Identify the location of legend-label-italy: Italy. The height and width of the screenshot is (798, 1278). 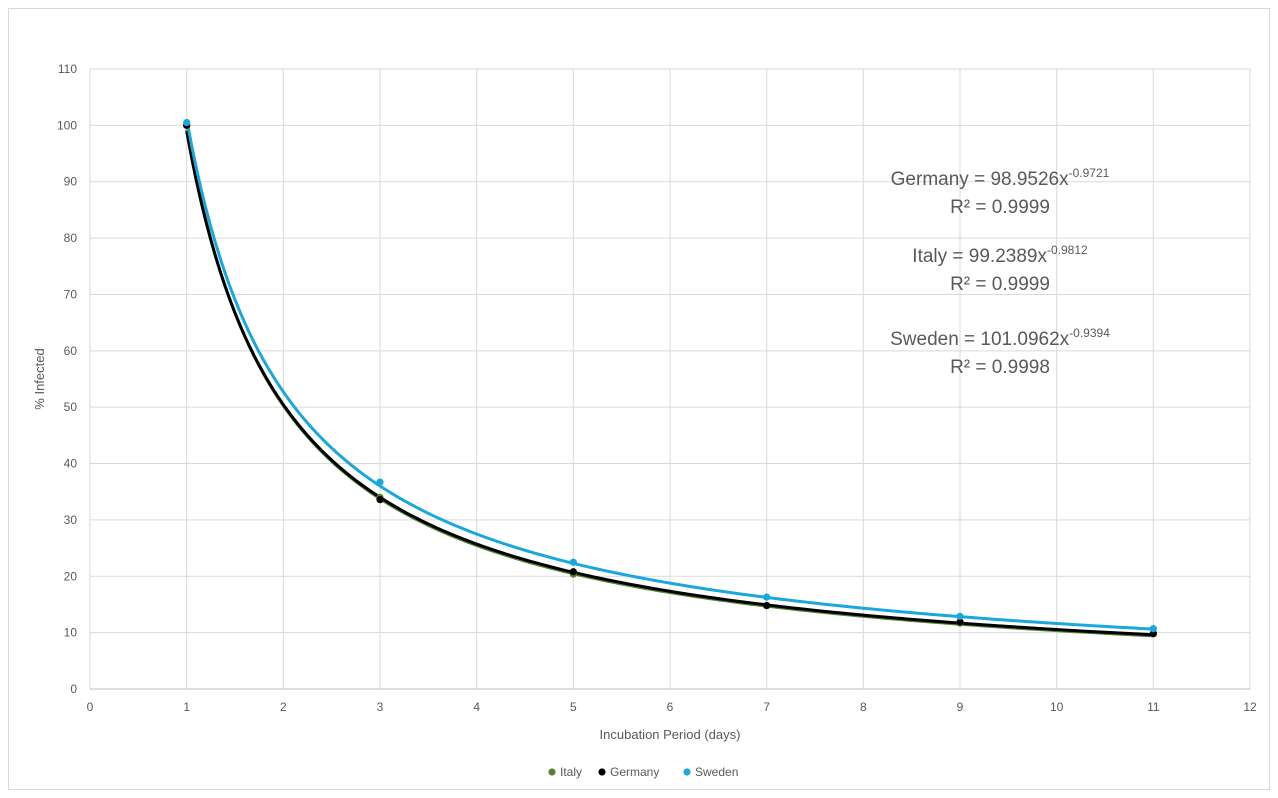
(571, 772).